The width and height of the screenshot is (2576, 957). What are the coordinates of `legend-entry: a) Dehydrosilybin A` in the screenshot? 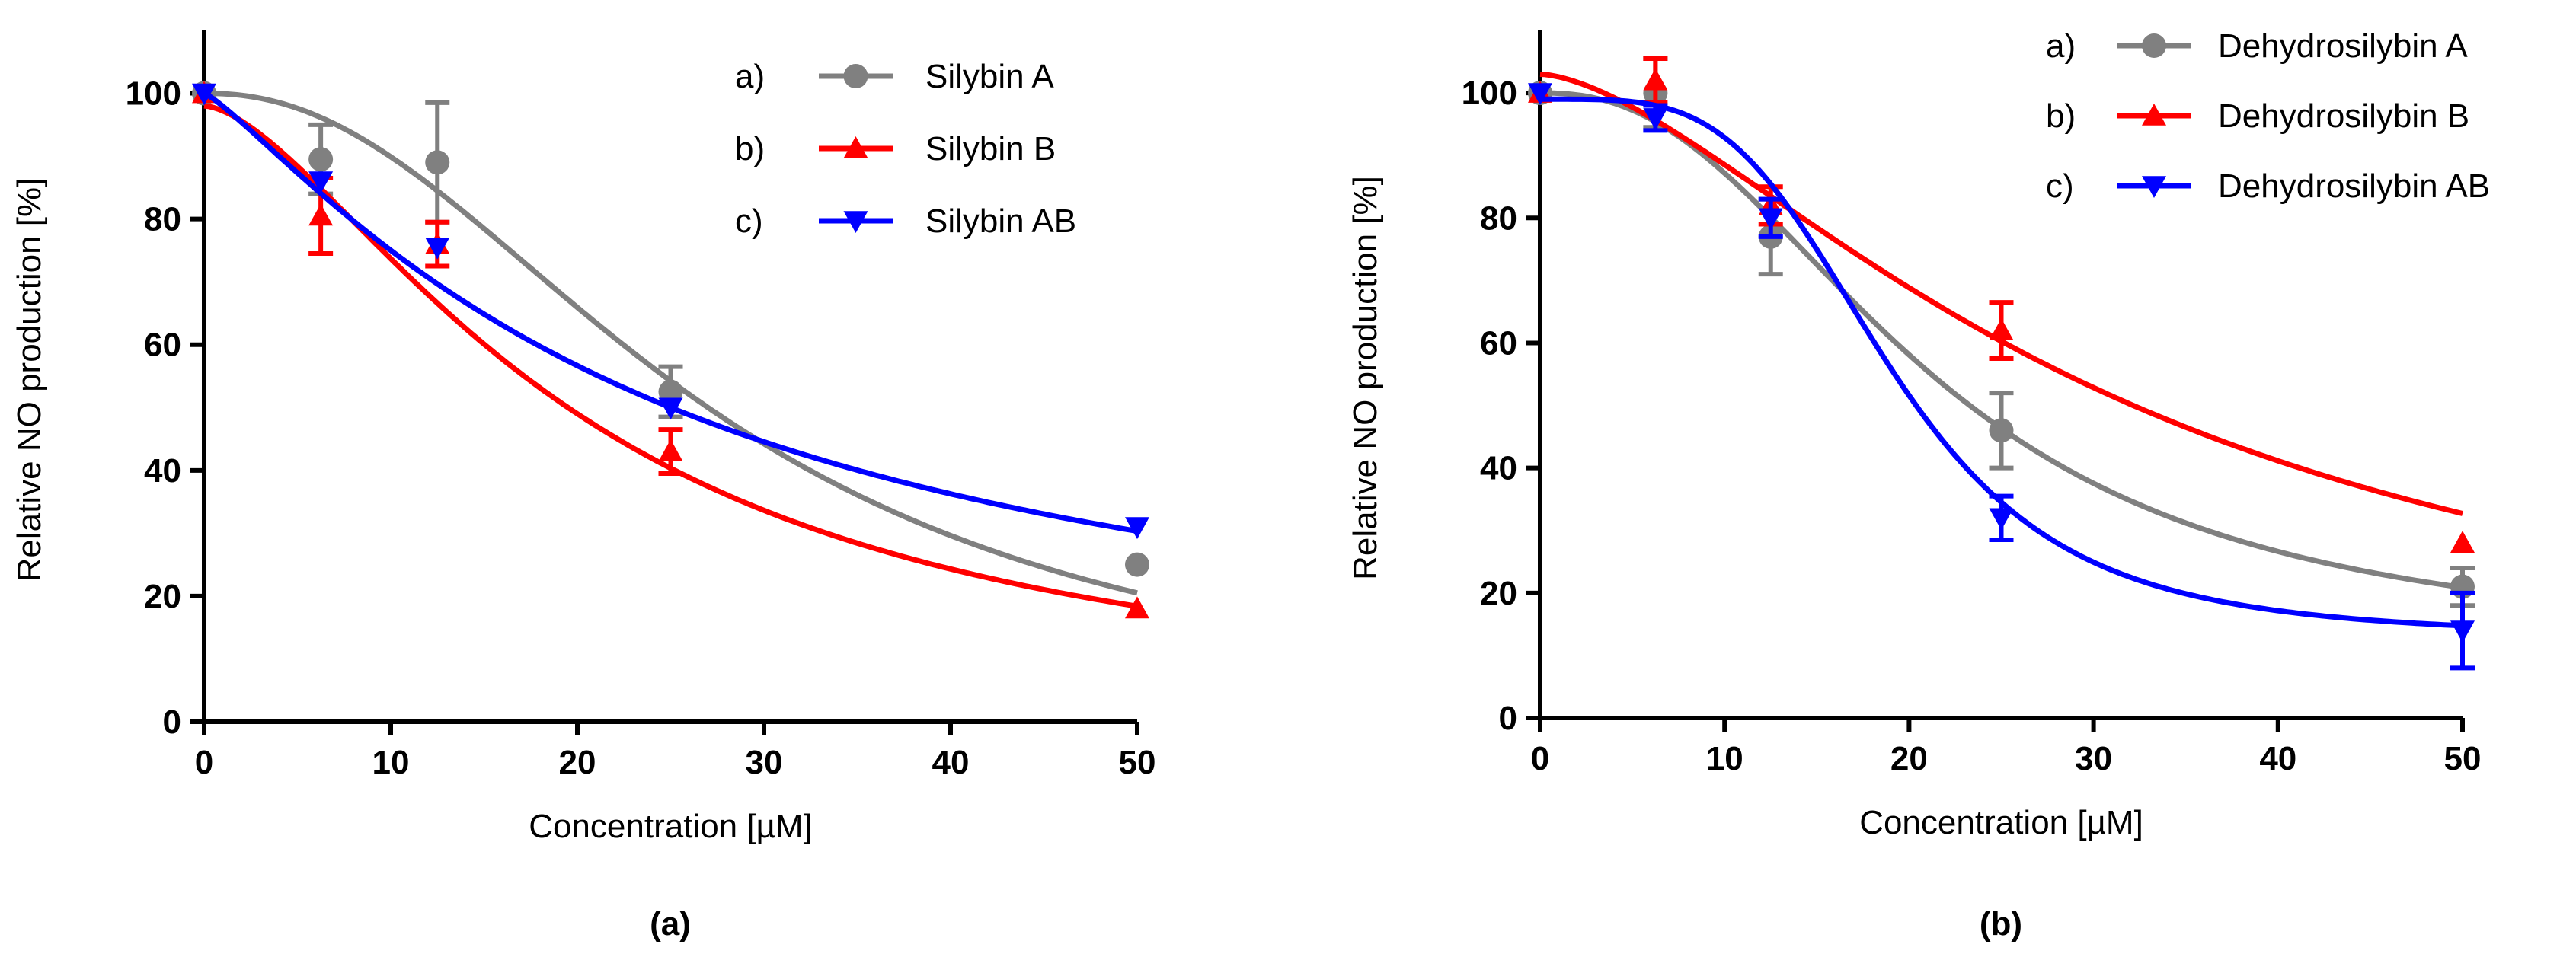 It's located at (2257, 46).